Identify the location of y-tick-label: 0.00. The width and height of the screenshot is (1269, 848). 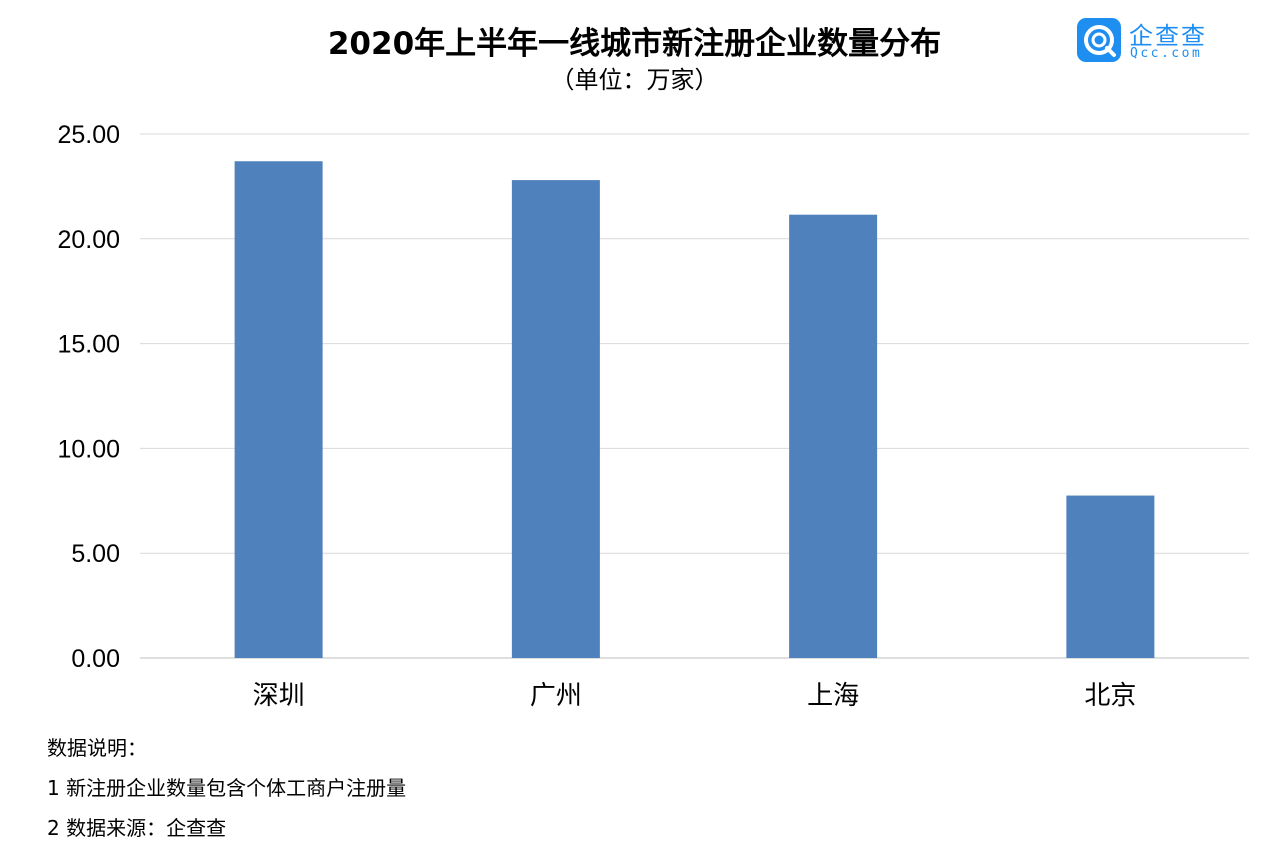
(95, 659).